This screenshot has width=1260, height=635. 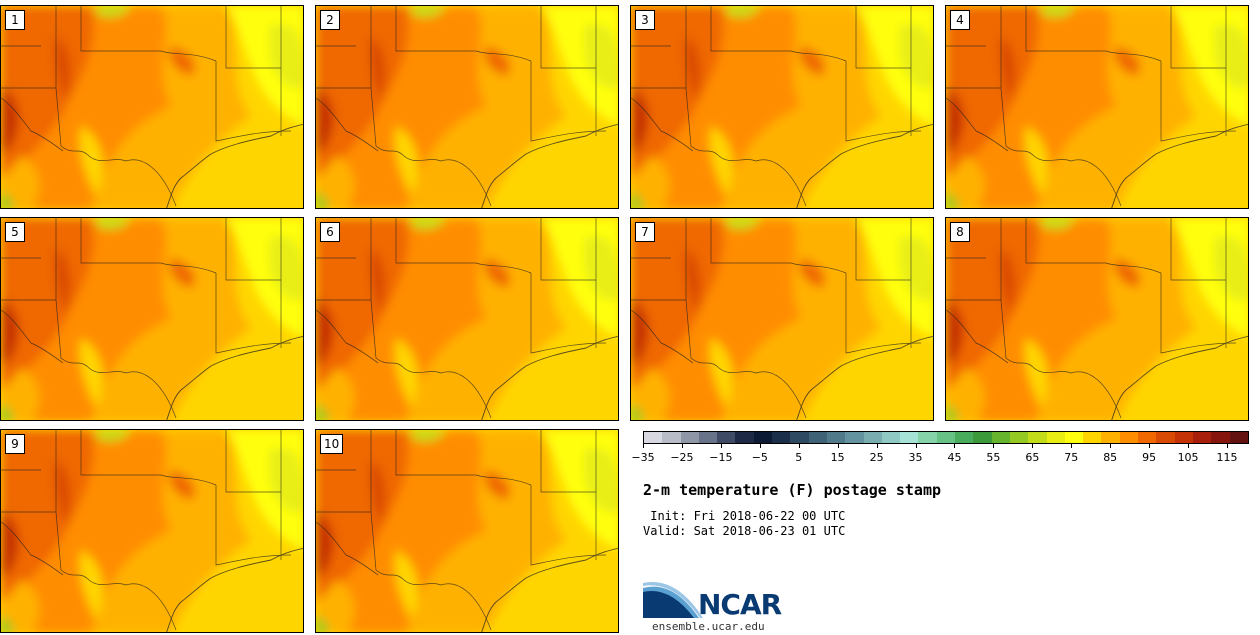 What do you see at coordinates (1149, 457) in the screenshot?
I see `colorbar-tick-label: 95` at bounding box center [1149, 457].